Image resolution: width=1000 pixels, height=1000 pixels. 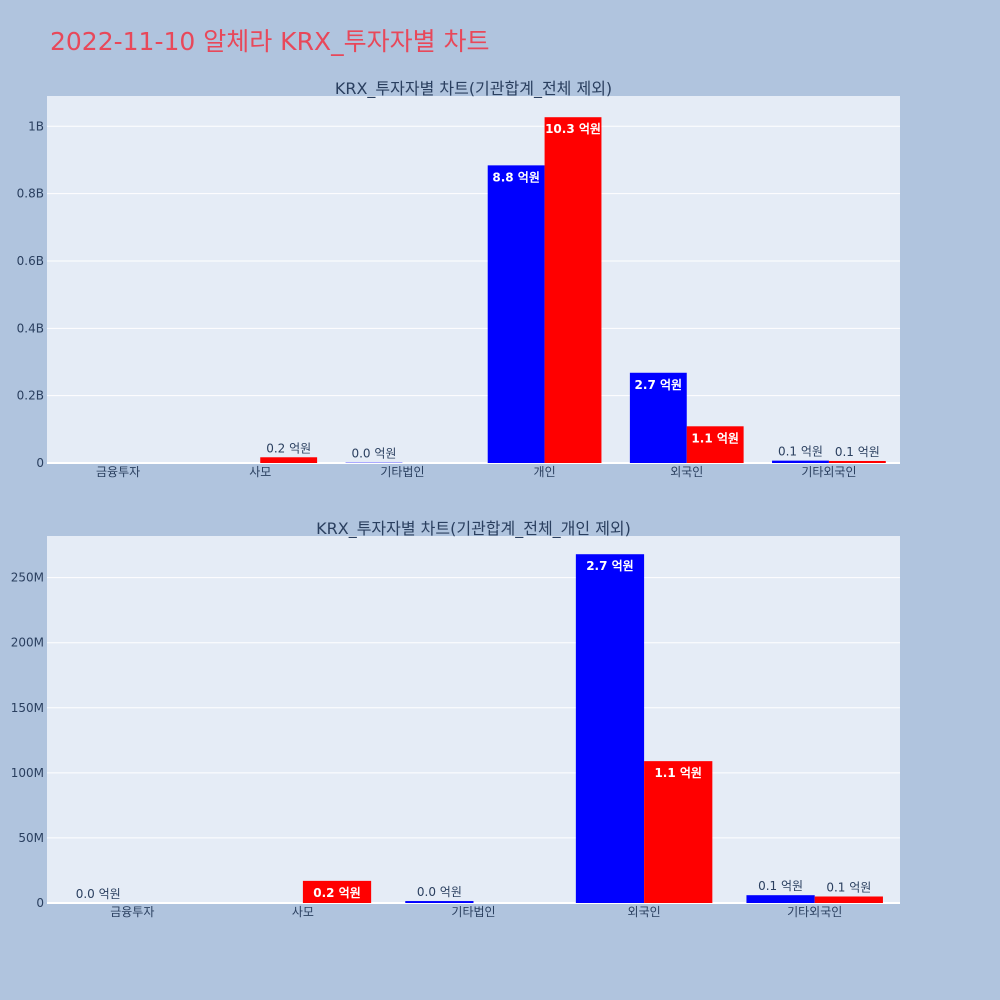 What do you see at coordinates (31, 838) in the screenshot?
I see `y-tick-label: 50M` at bounding box center [31, 838].